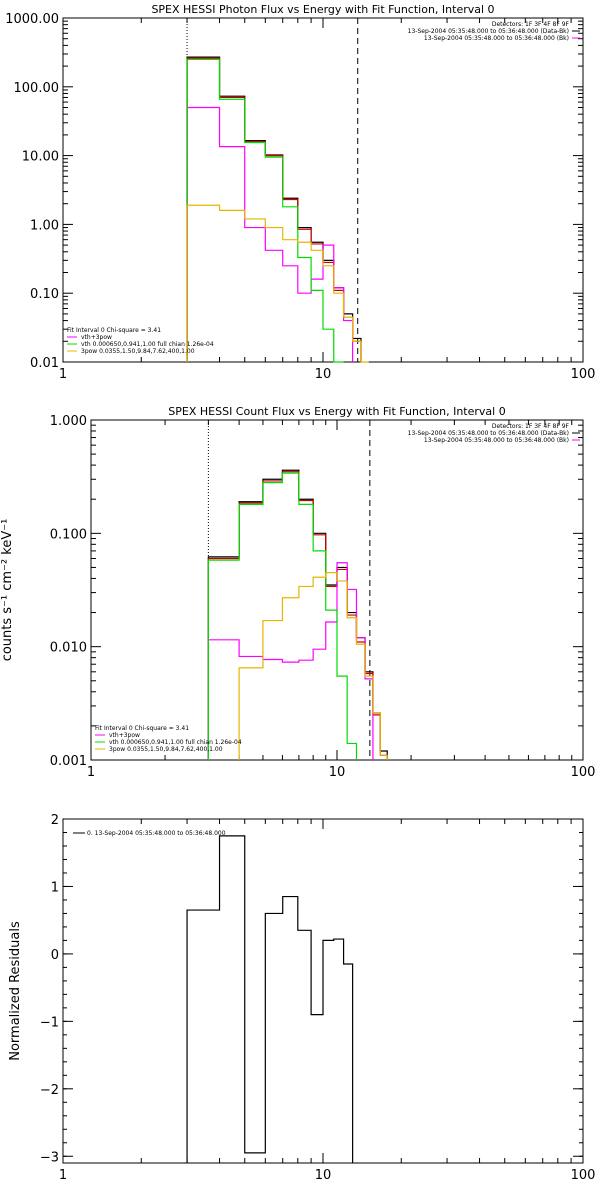 This screenshot has height=1200, width=600. What do you see at coordinates (40, 157) in the screenshot?
I see `y-tick-label: 10.00` at bounding box center [40, 157].